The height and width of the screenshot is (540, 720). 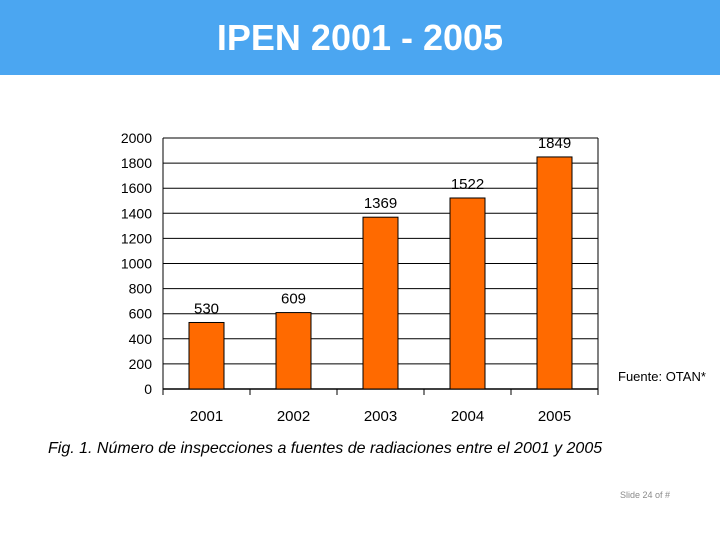 I want to click on x-tick-label: 2004, so click(x=467, y=416).